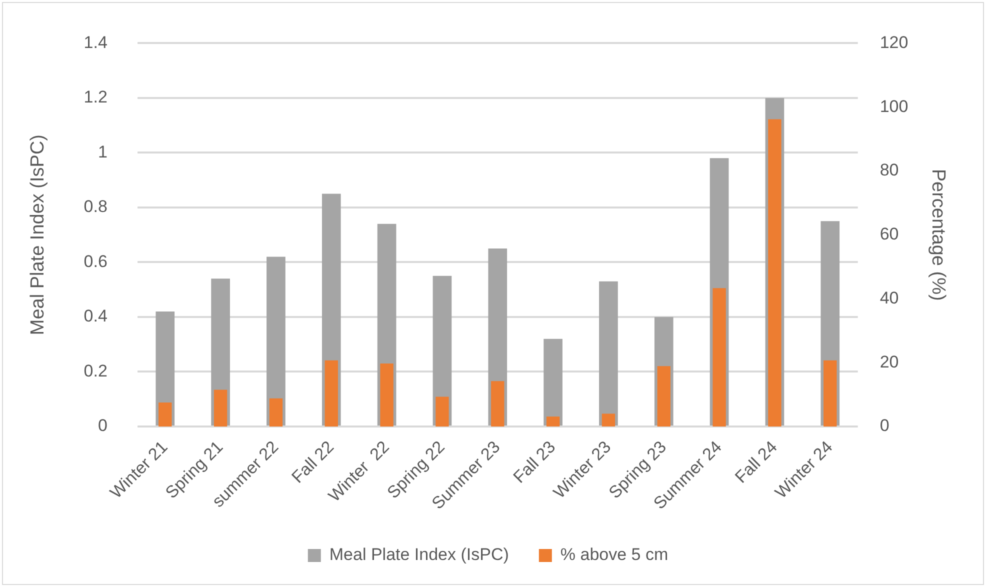 Image resolution: width=986 pixels, height=587 pixels. What do you see at coordinates (96, 316) in the screenshot?
I see `y-tick-label: 0.4` at bounding box center [96, 316].